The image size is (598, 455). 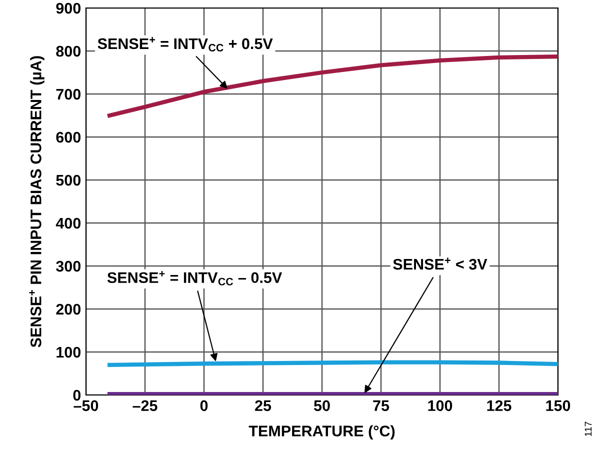 What do you see at coordinates (68, 137) in the screenshot?
I see `y-tick-label: 600` at bounding box center [68, 137].